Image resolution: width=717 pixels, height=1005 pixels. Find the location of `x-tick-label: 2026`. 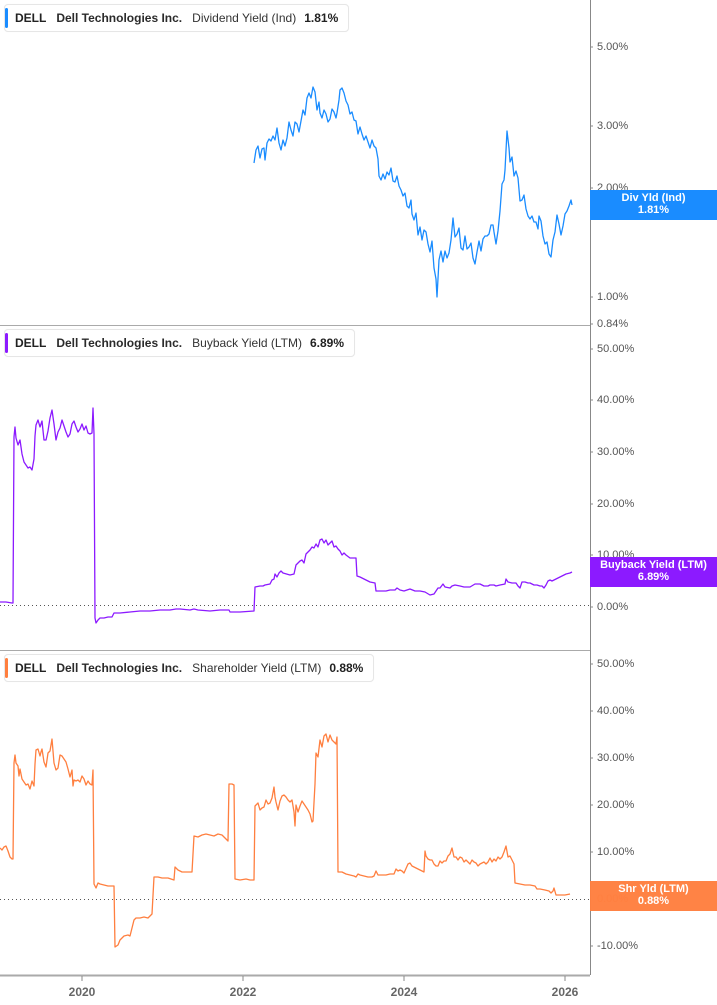

x-tick-label: 2026 is located at coordinates (565, 992).